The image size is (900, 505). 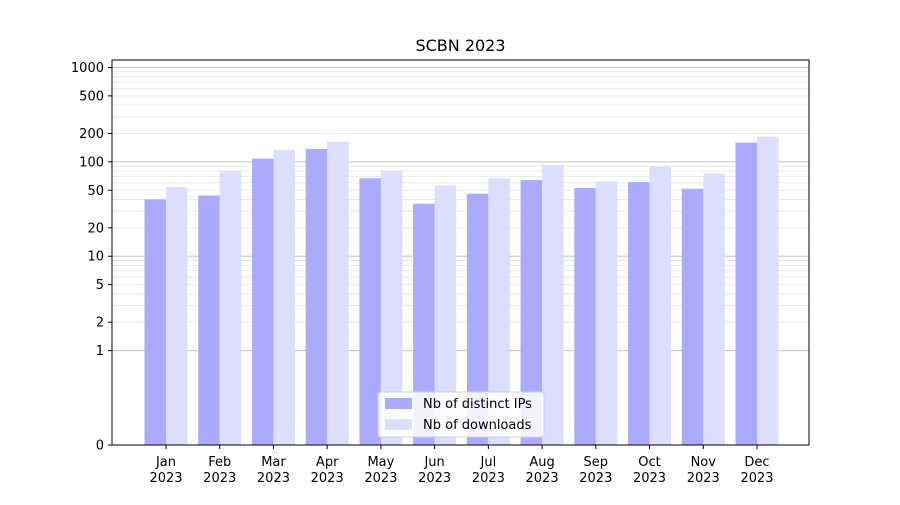 What do you see at coordinates (91, 96) in the screenshot?
I see `y-tick-label: 500` at bounding box center [91, 96].